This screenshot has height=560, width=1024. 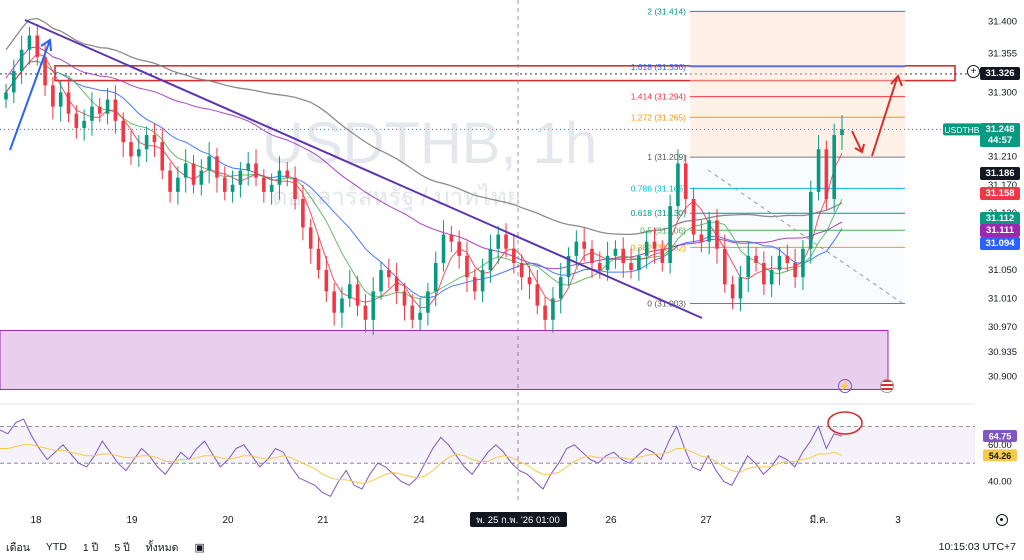 I want to click on lightning-icon: ⚡, so click(x=845, y=386).